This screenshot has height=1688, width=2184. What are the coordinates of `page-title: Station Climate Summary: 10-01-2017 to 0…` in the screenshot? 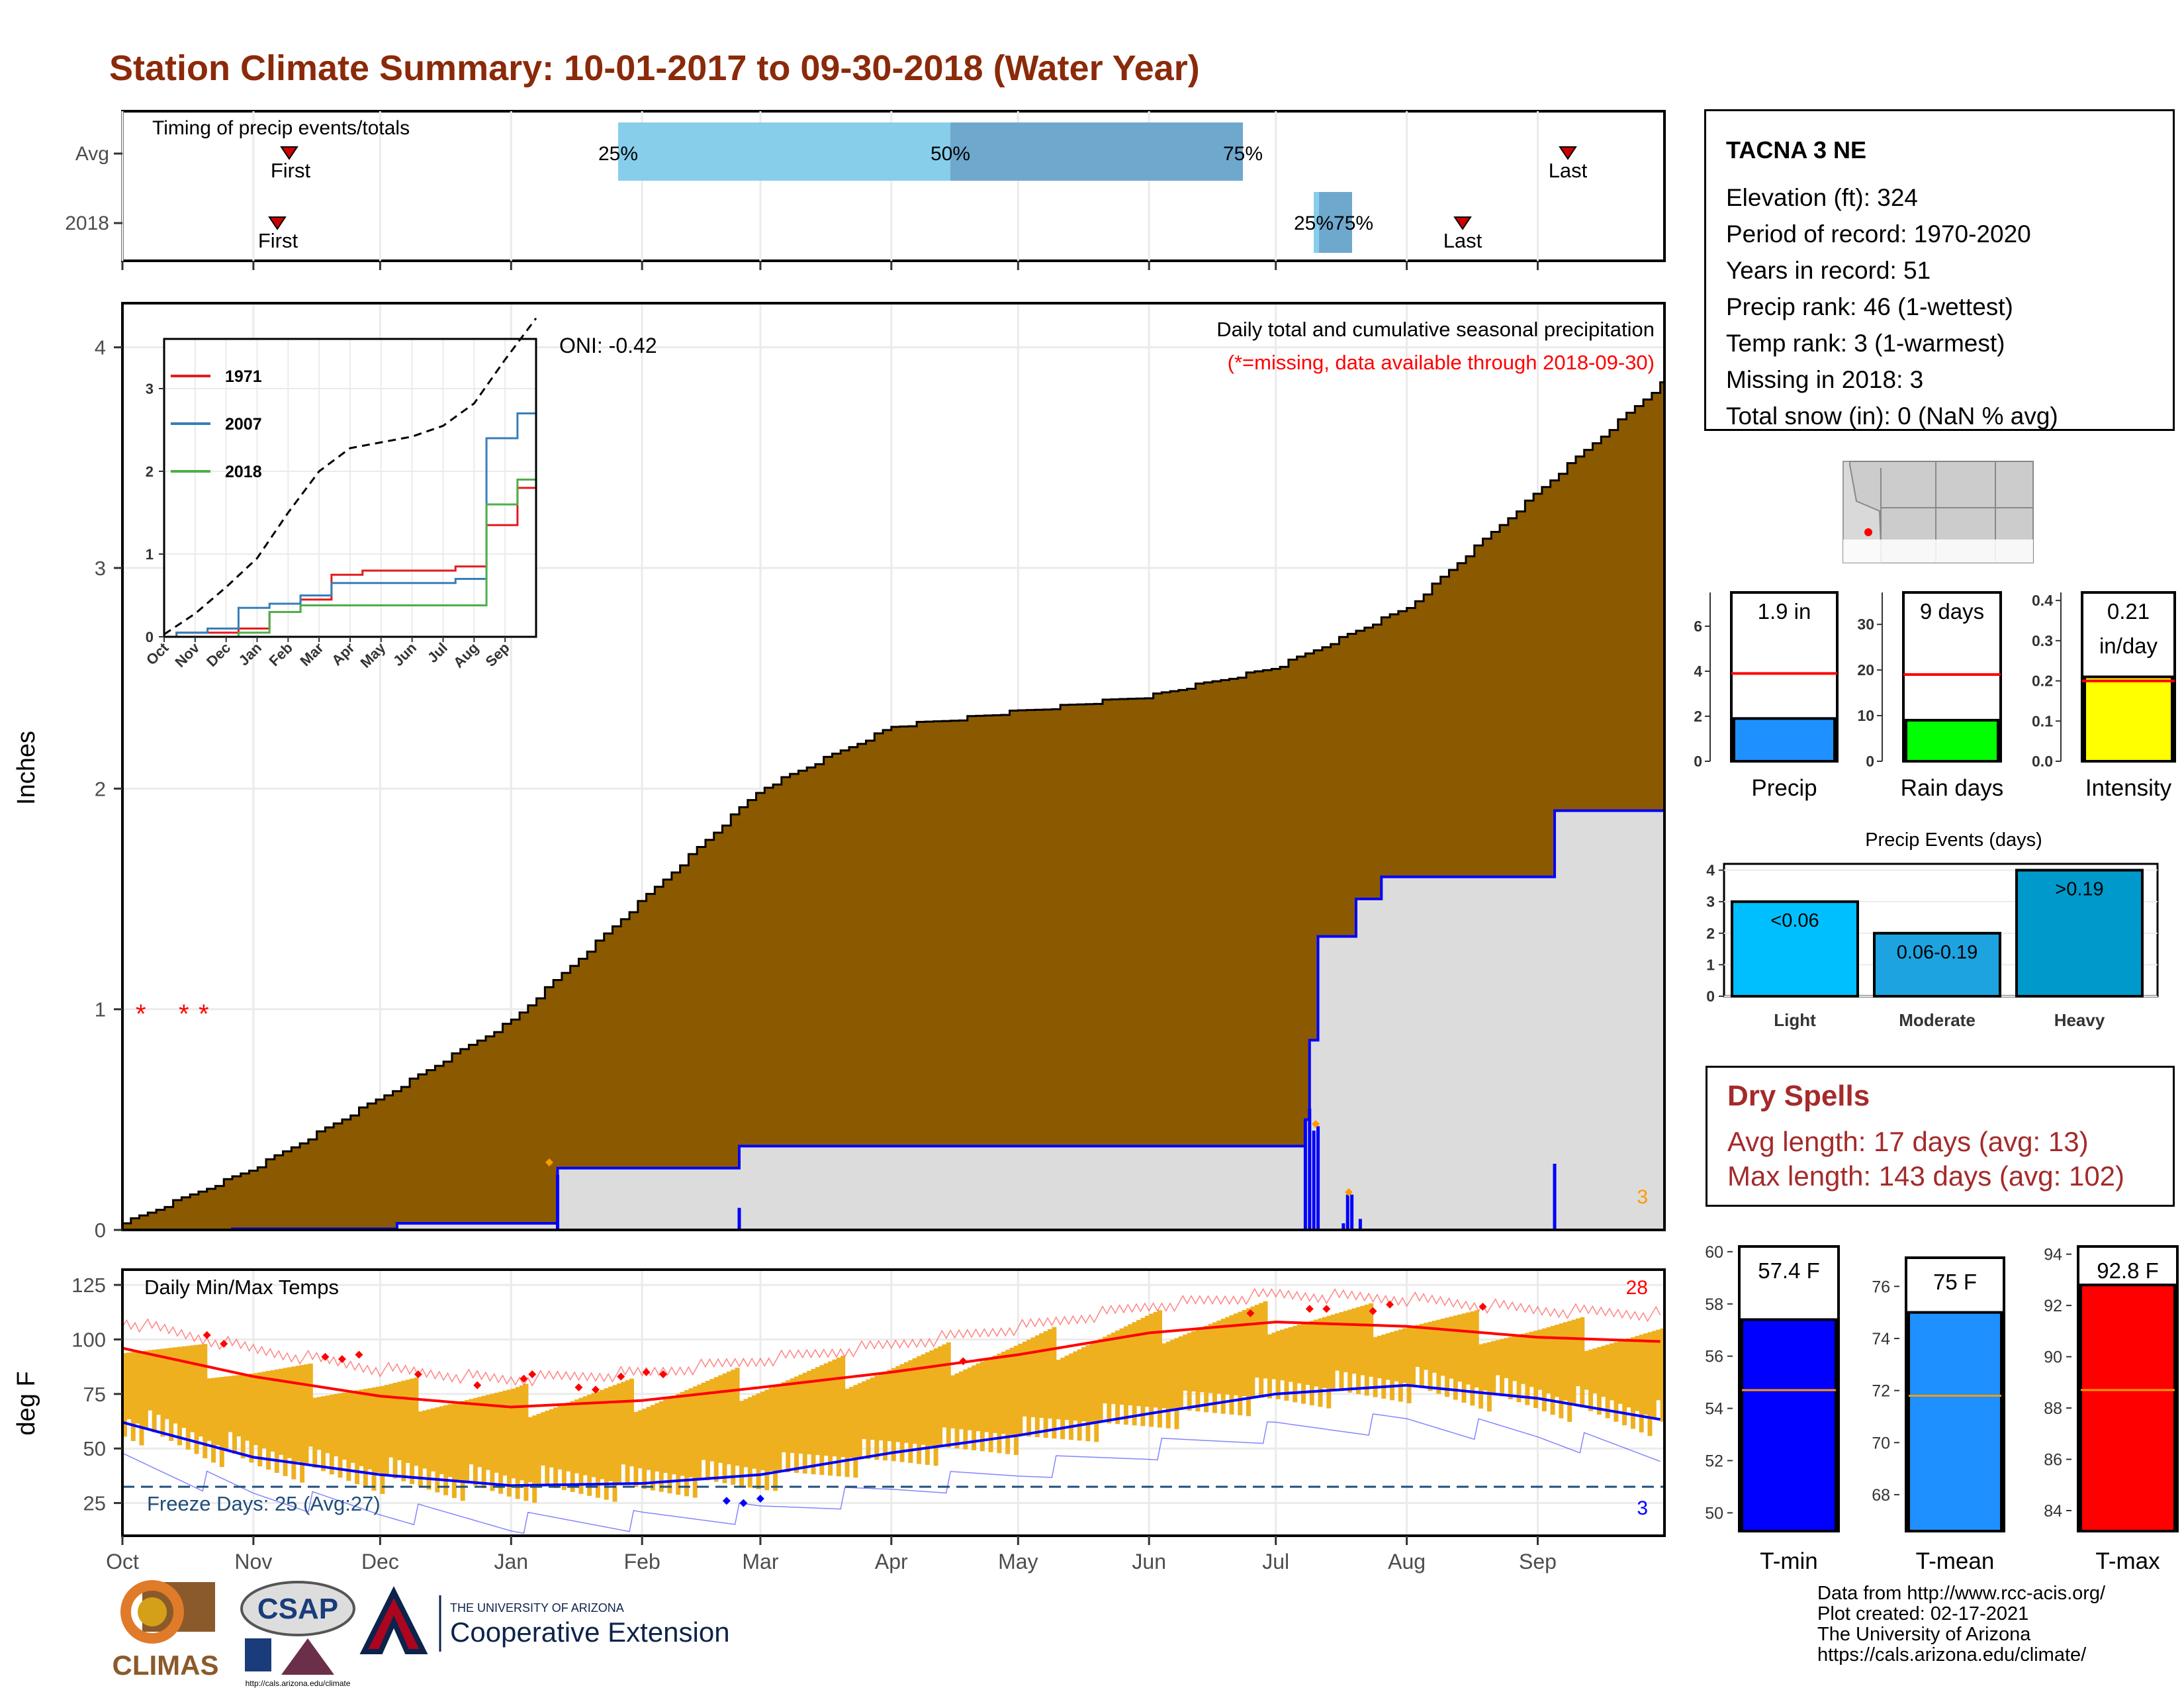 It's located at (654, 68).